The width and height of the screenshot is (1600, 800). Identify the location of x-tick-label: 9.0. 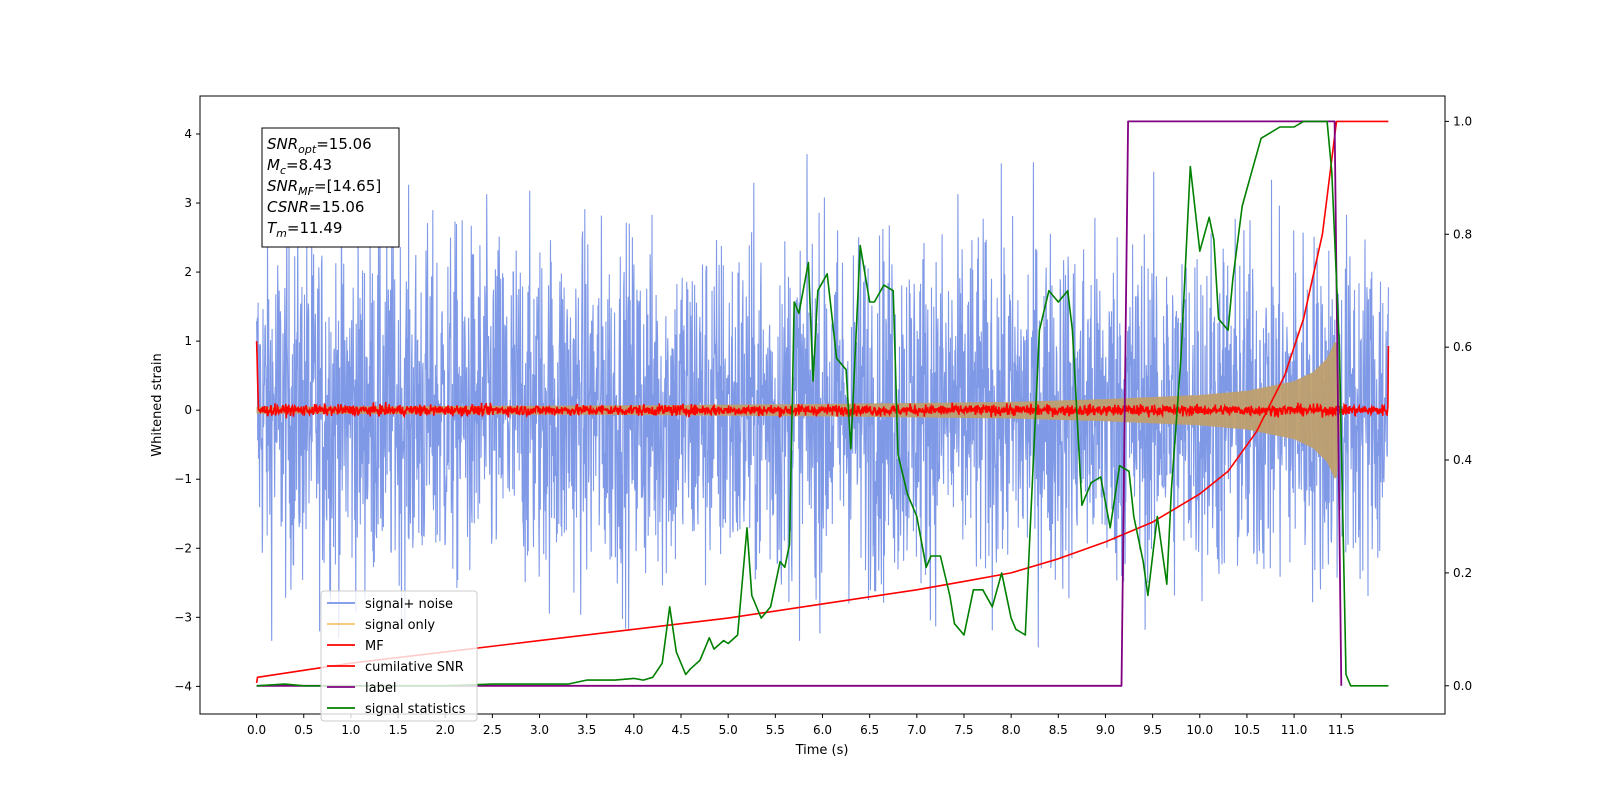
(1105, 730).